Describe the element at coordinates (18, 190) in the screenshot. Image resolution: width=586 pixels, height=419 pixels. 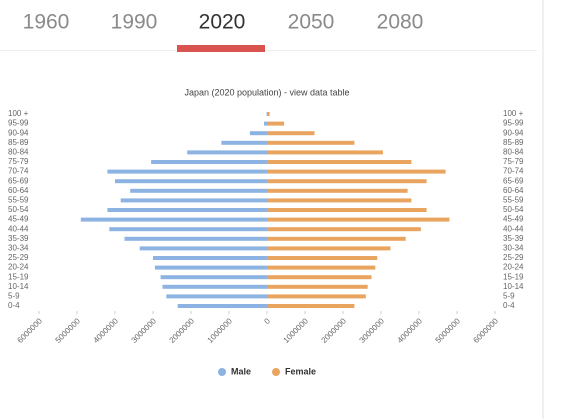
I see `y-label-left: 60-64` at that location.